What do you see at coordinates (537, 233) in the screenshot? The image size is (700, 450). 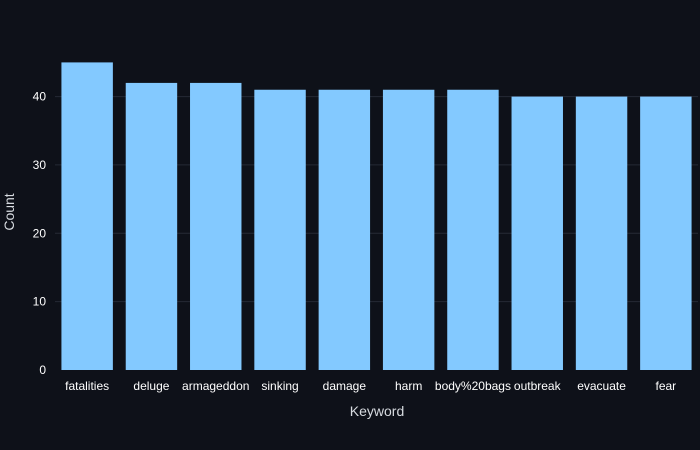 I see `bar-outbreak` at bounding box center [537, 233].